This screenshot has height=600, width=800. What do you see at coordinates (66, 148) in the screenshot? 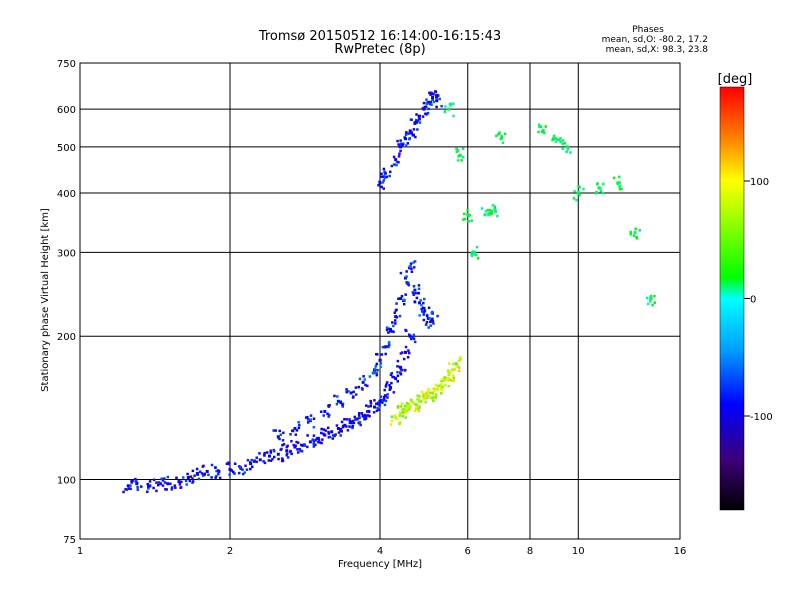
I see `y-tick-label: 500` at bounding box center [66, 148].